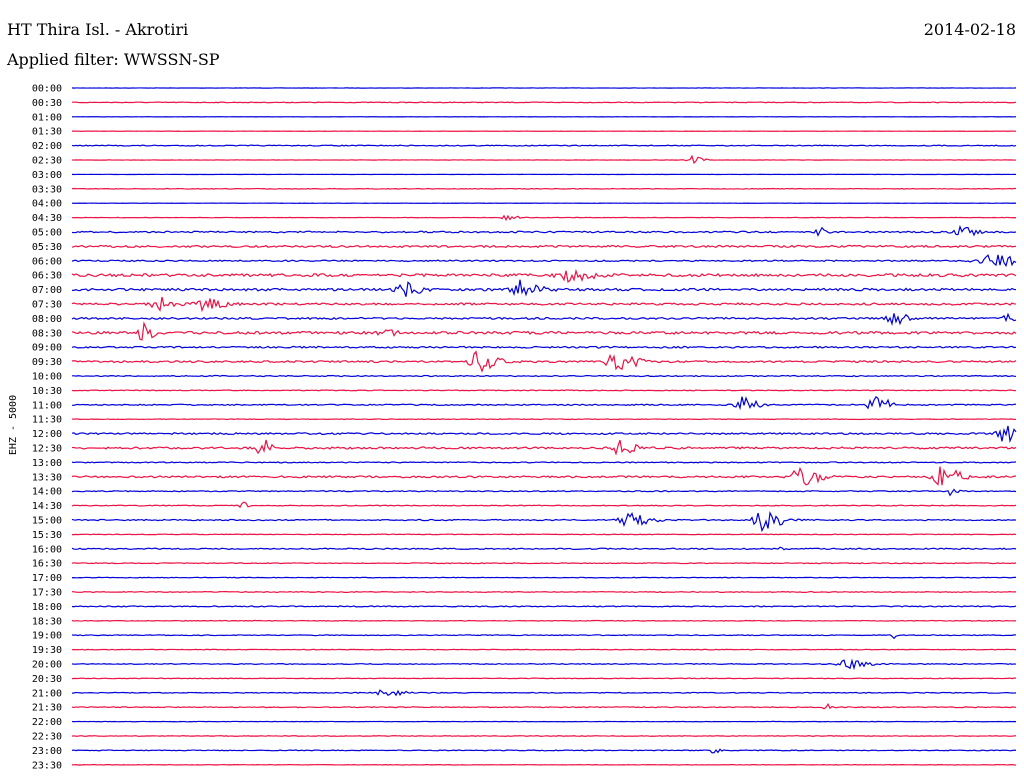 The height and width of the screenshot is (780, 1024). Describe the element at coordinates (47, 290) in the screenshot. I see `time-label: 07:00` at that location.